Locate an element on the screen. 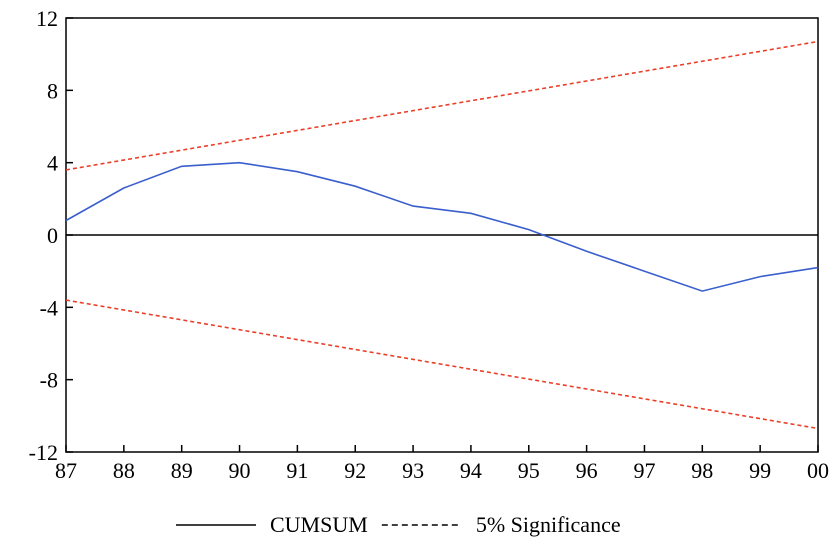 The height and width of the screenshot is (544, 834). legend-label: CUMSUM is located at coordinates (319, 524).